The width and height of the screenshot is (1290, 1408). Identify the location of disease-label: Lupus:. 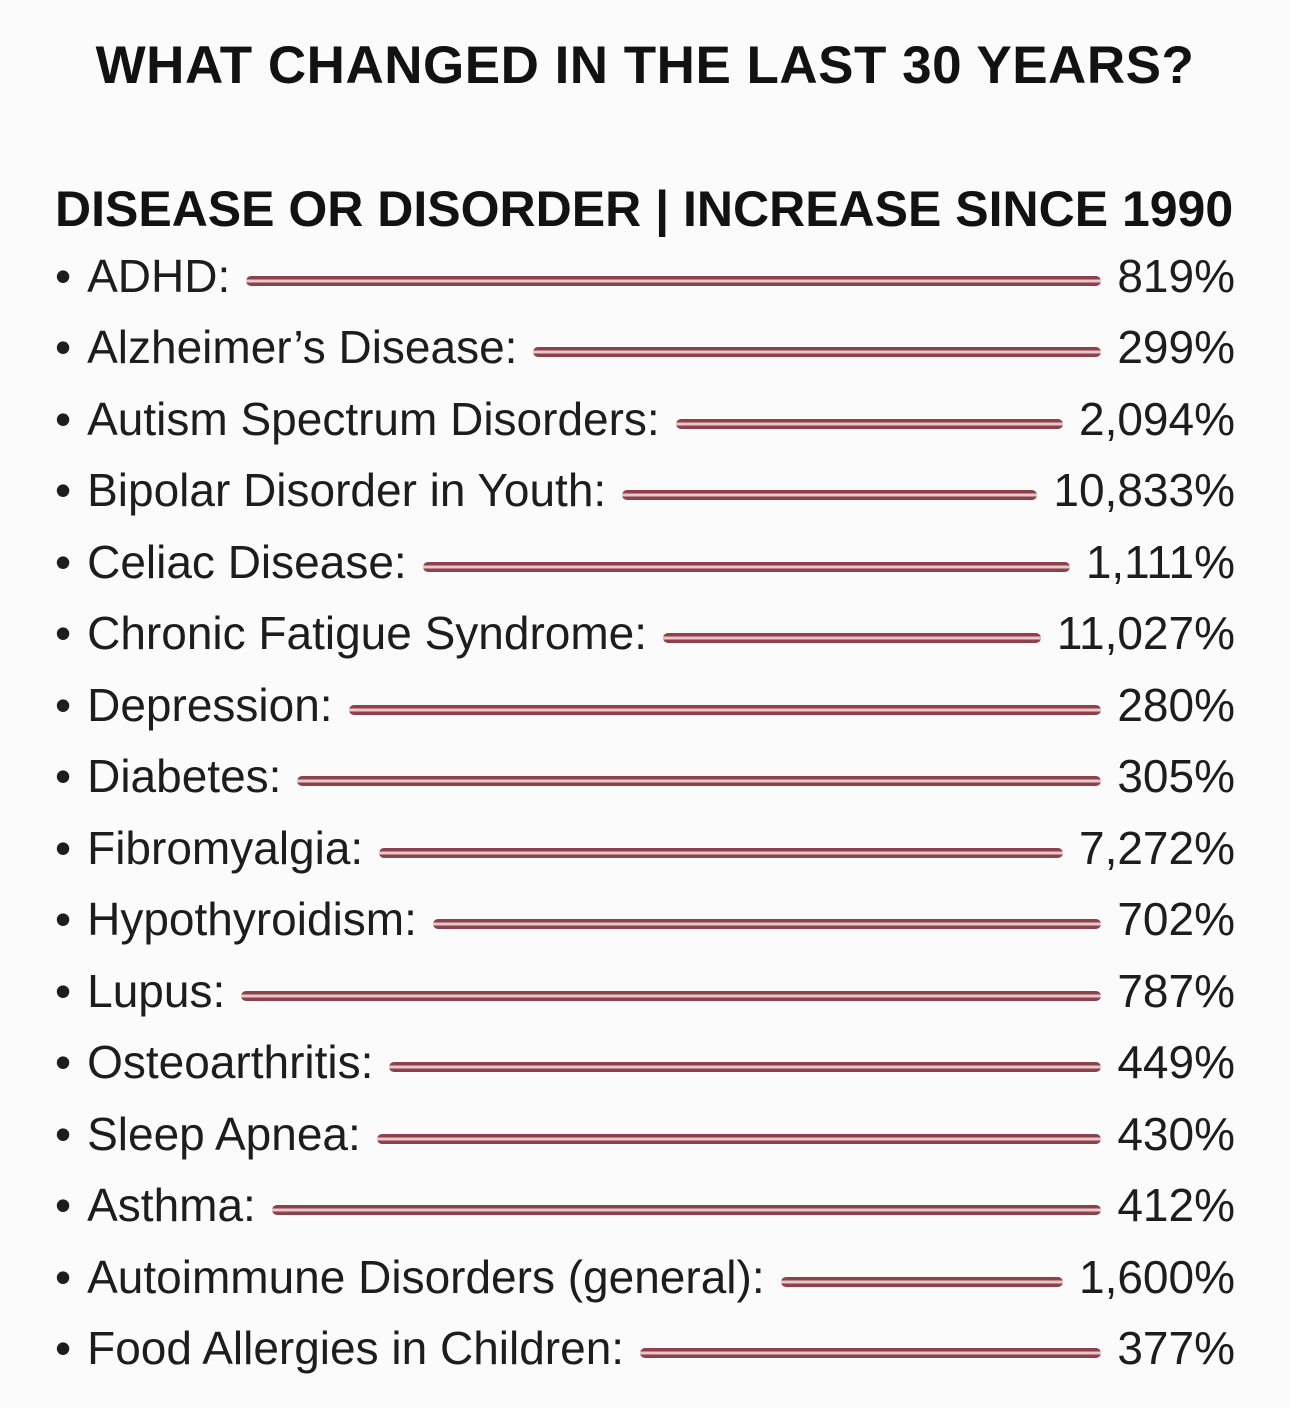
(156, 990).